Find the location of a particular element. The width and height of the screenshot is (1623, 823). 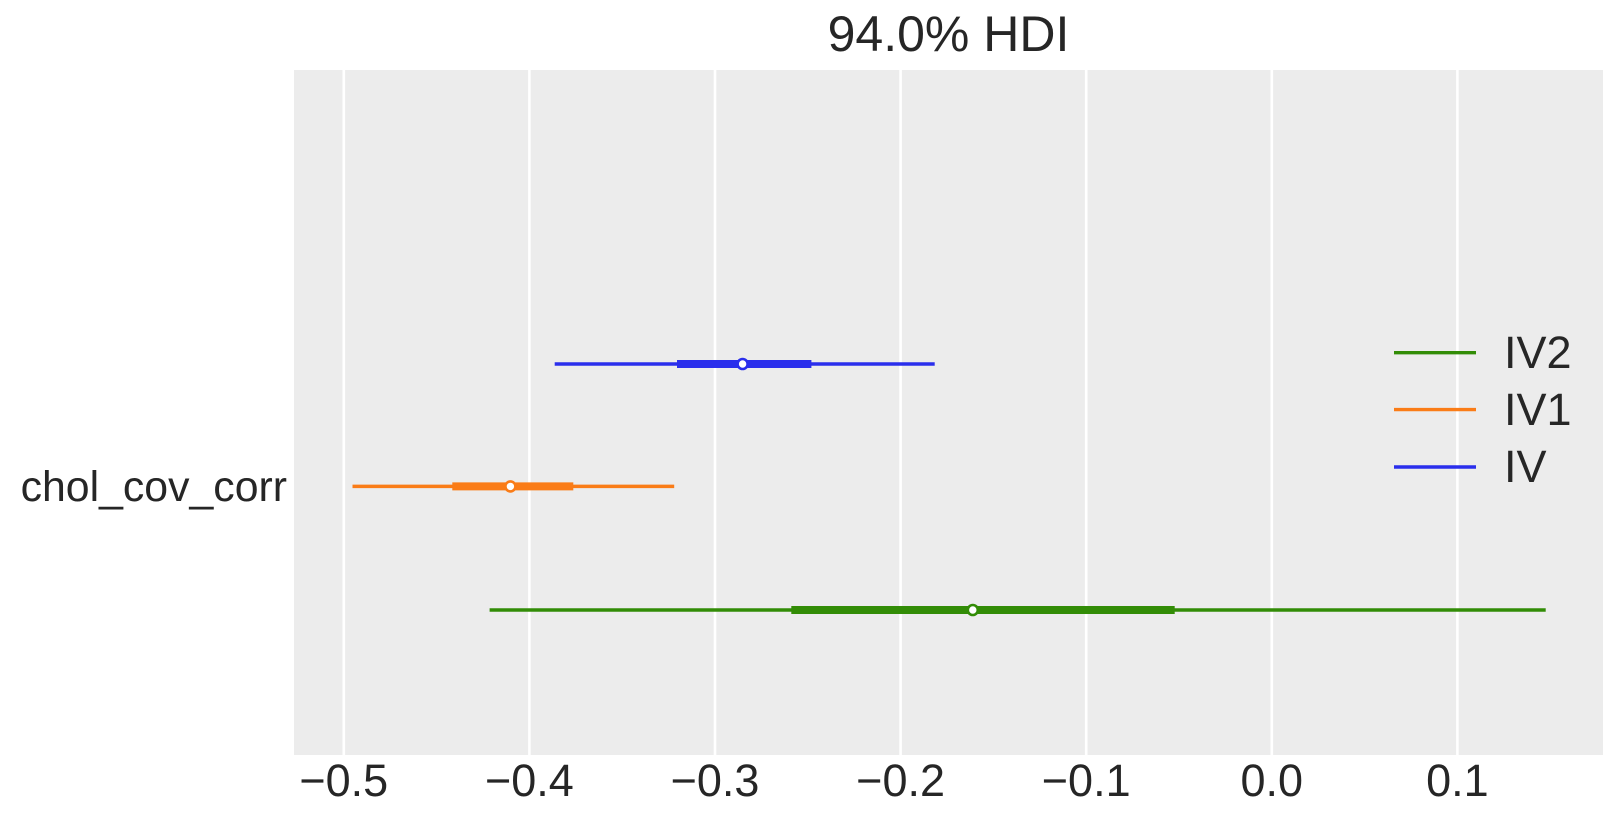

svg-text: chol_cov_corr is located at coordinates (154, 487).